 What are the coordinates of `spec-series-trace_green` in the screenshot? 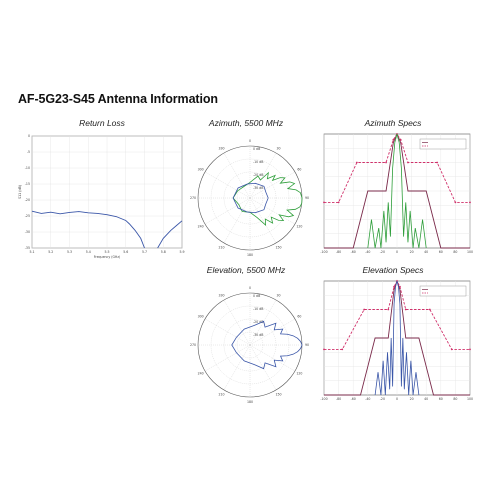 It's located at (397, 191).